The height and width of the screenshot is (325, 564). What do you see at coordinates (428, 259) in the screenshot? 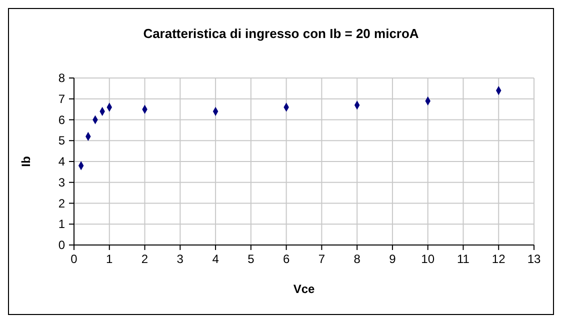
I see `x-tick-label: 10` at bounding box center [428, 259].